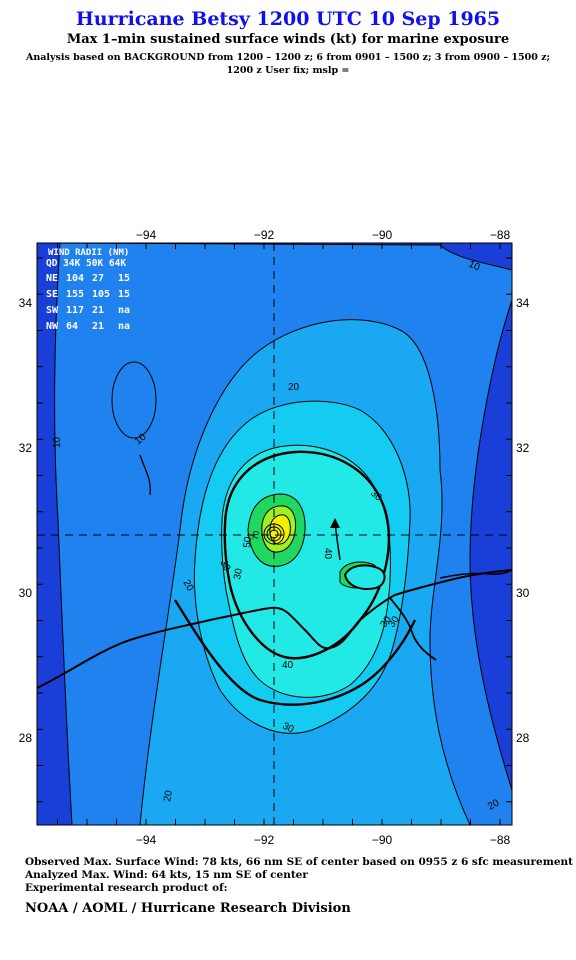 The width and height of the screenshot is (576, 960). Describe the element at coordinates (523, 738) in the screenshot. I see `lat-label-right-28: 28` at that location.